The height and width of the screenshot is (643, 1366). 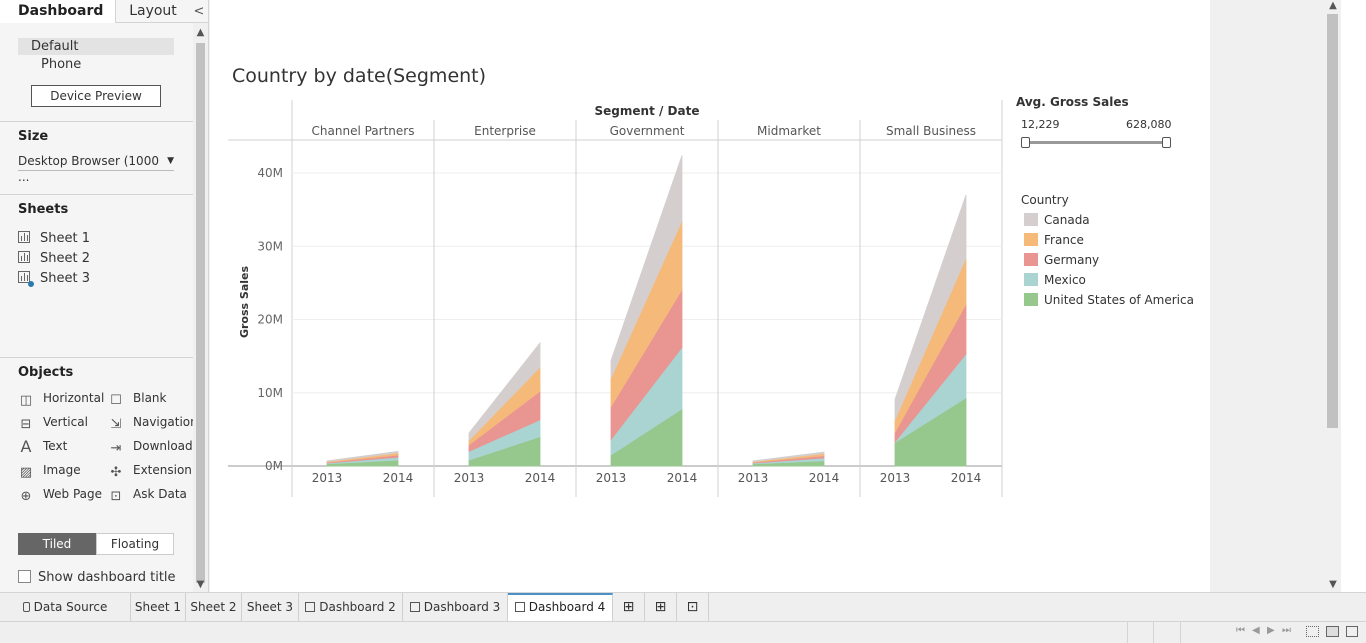 What do you see at coordinates (683, 632) in the screenshot?
I see `status-bar: ⏮ ◀ ▶ ⏭` at bounding box center [683, 632].